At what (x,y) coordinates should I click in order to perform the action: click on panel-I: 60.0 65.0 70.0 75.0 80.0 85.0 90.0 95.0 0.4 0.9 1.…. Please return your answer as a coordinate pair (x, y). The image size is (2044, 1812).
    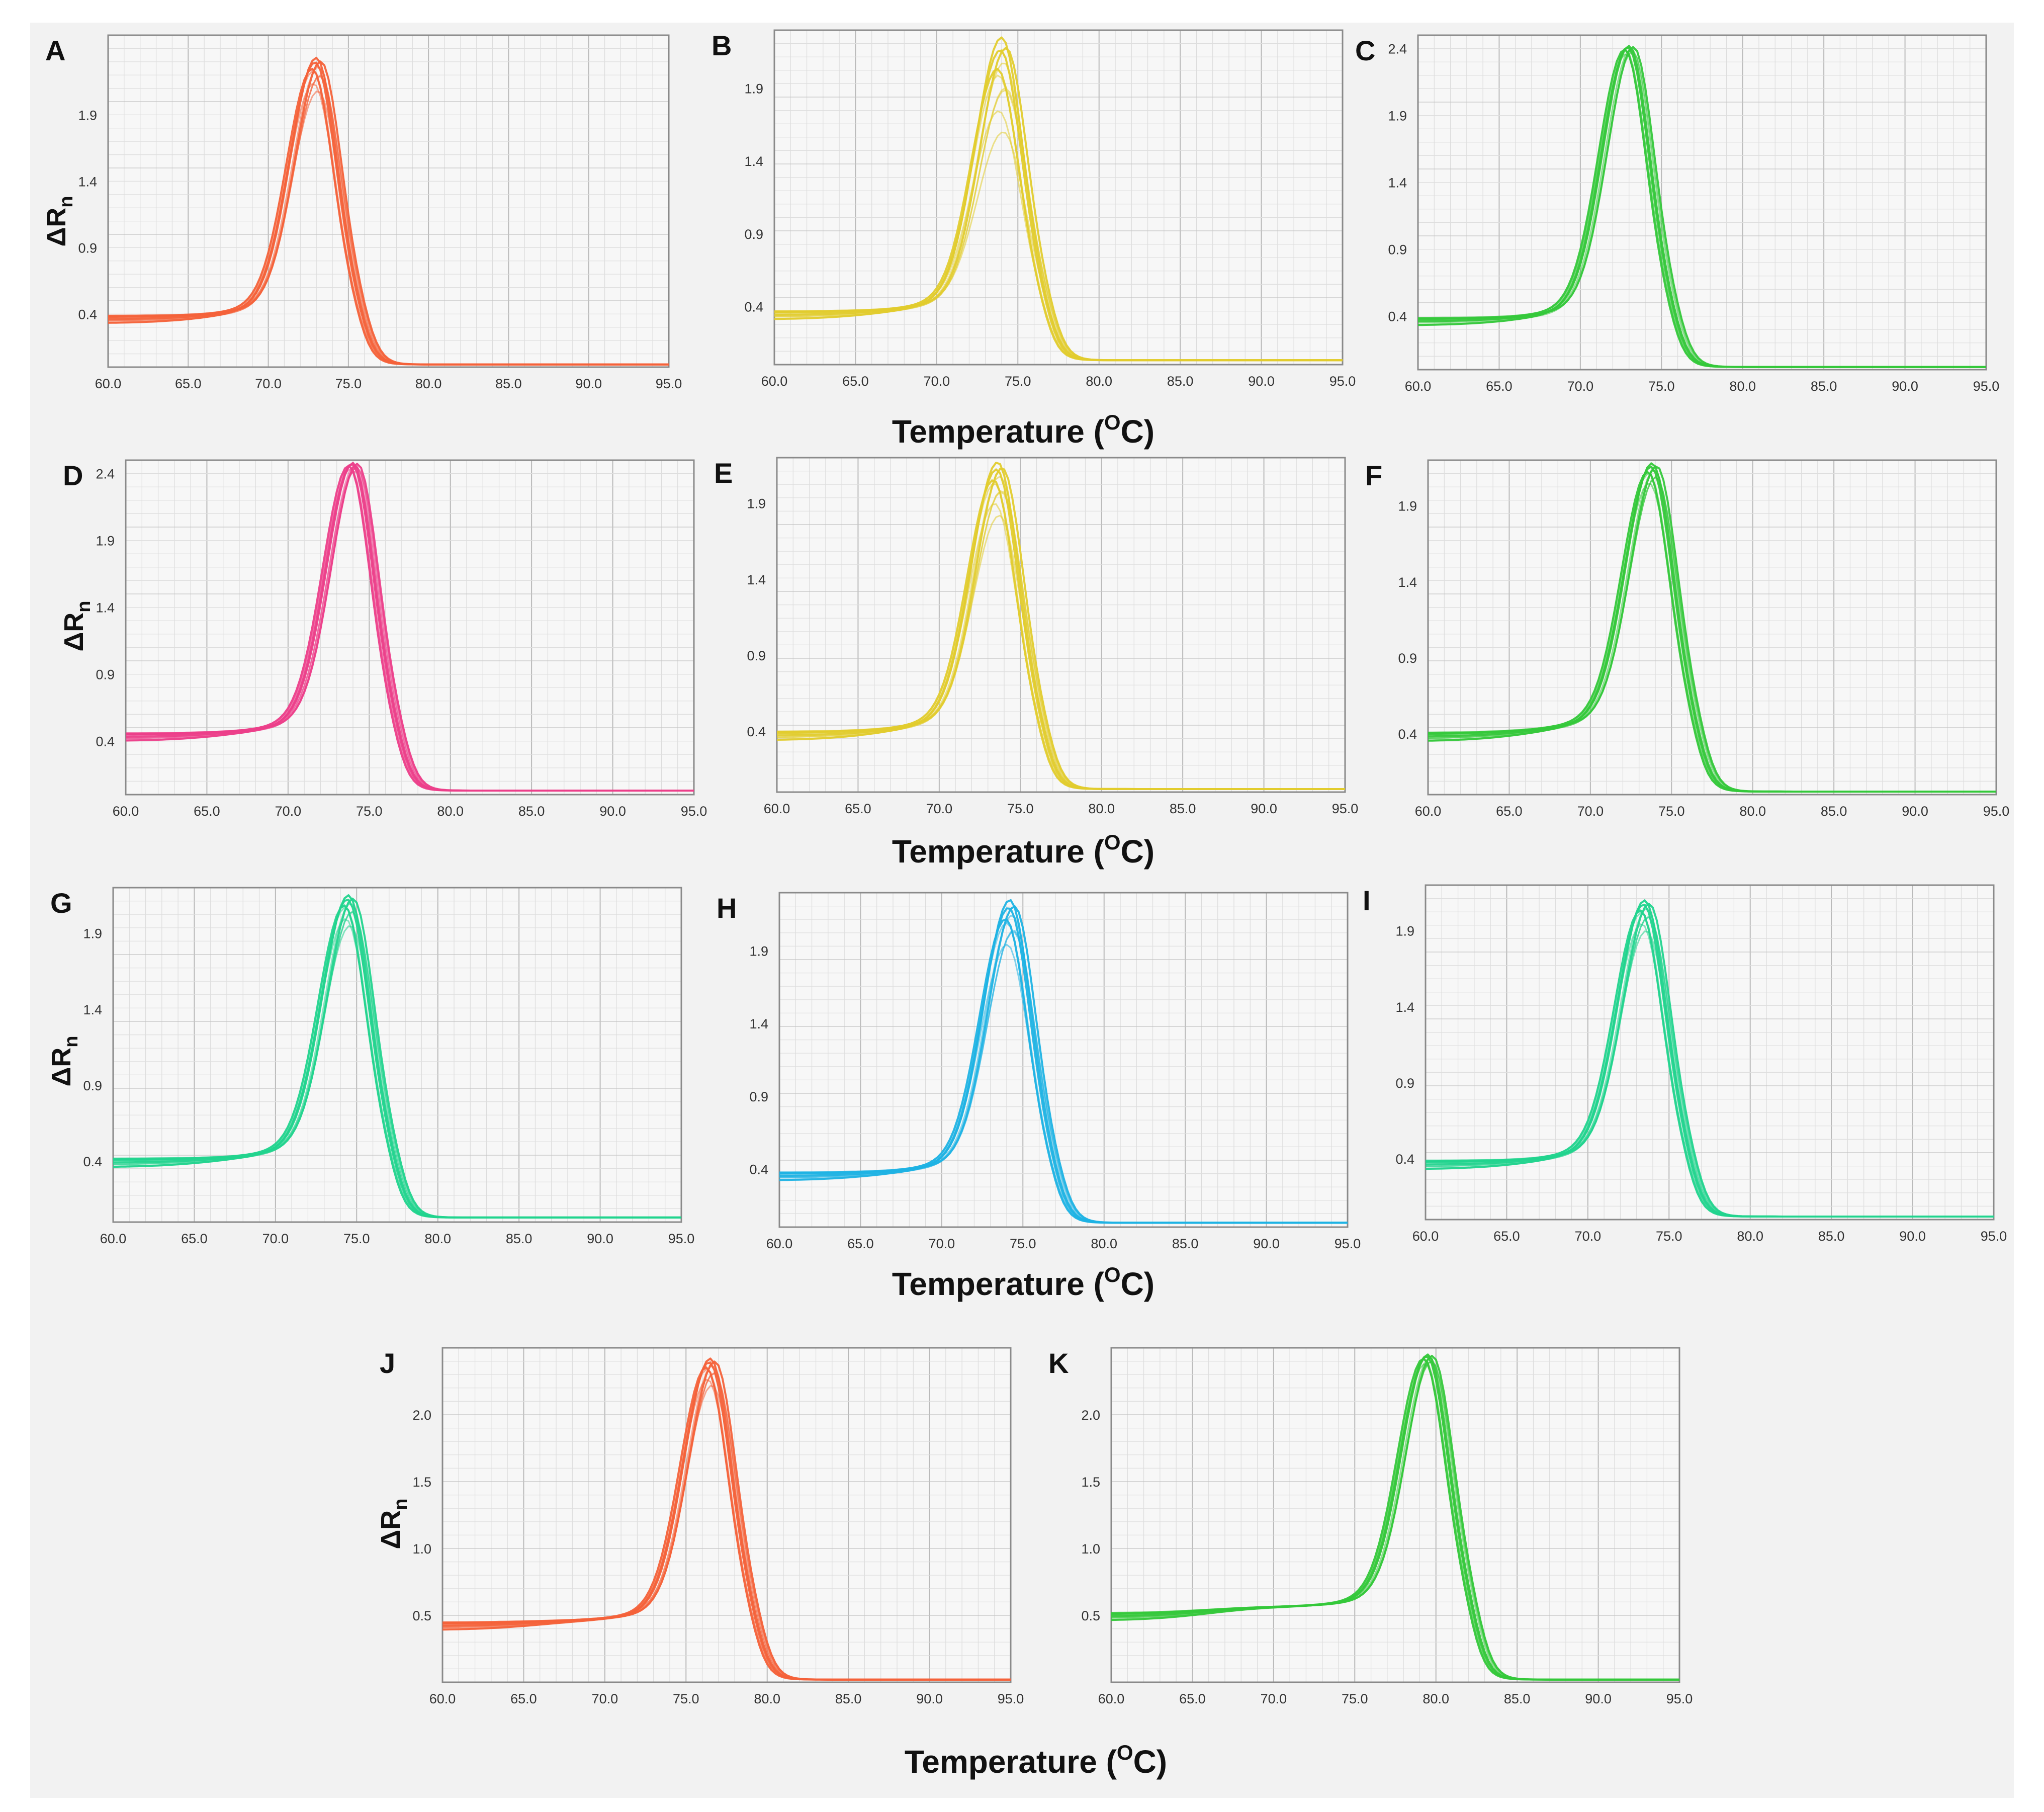
    Looking at the image, I should click on (1685, 1064).